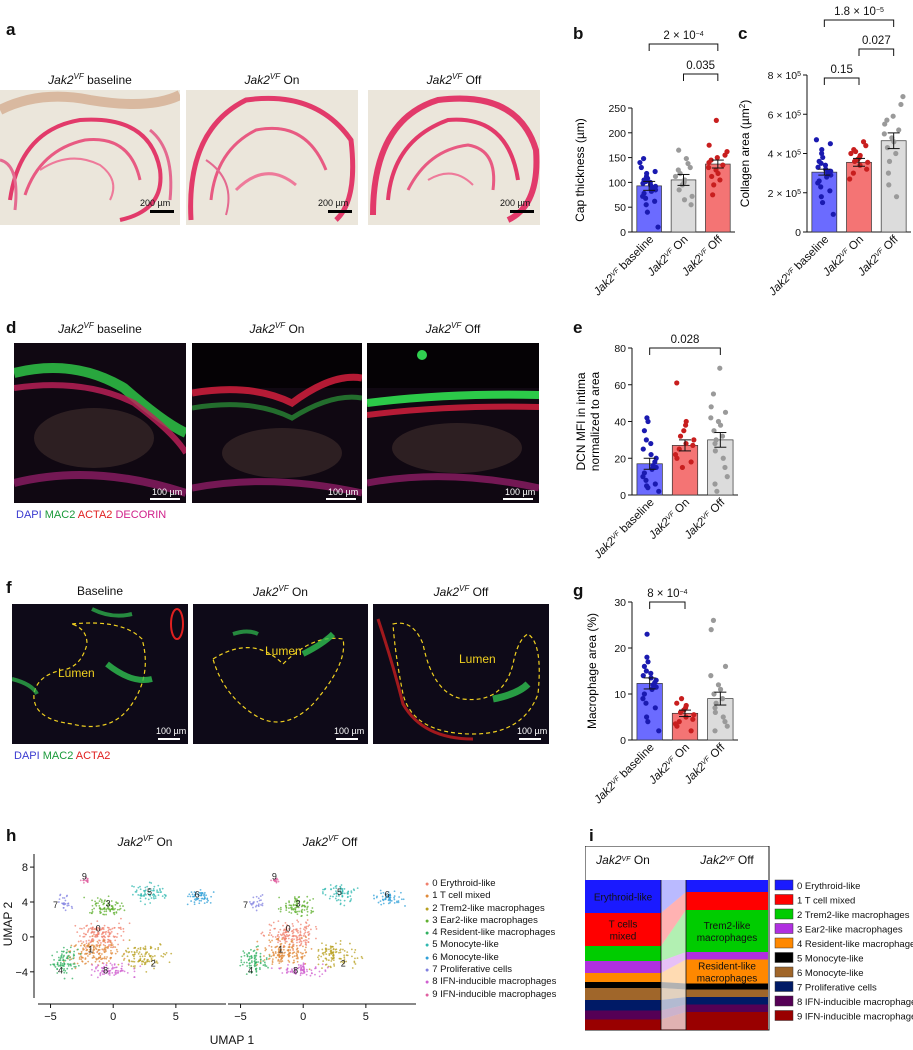  What do you see at coordinates (490, 970) in the screenshot?
I see `legend-item: ● 7 Proliferative cells` at bounding box center [490, 970].